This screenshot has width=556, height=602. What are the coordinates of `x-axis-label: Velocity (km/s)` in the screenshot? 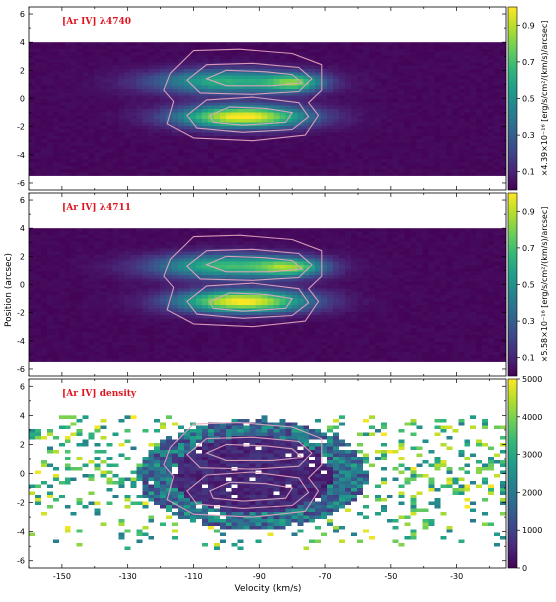 It's located at (268, 589).